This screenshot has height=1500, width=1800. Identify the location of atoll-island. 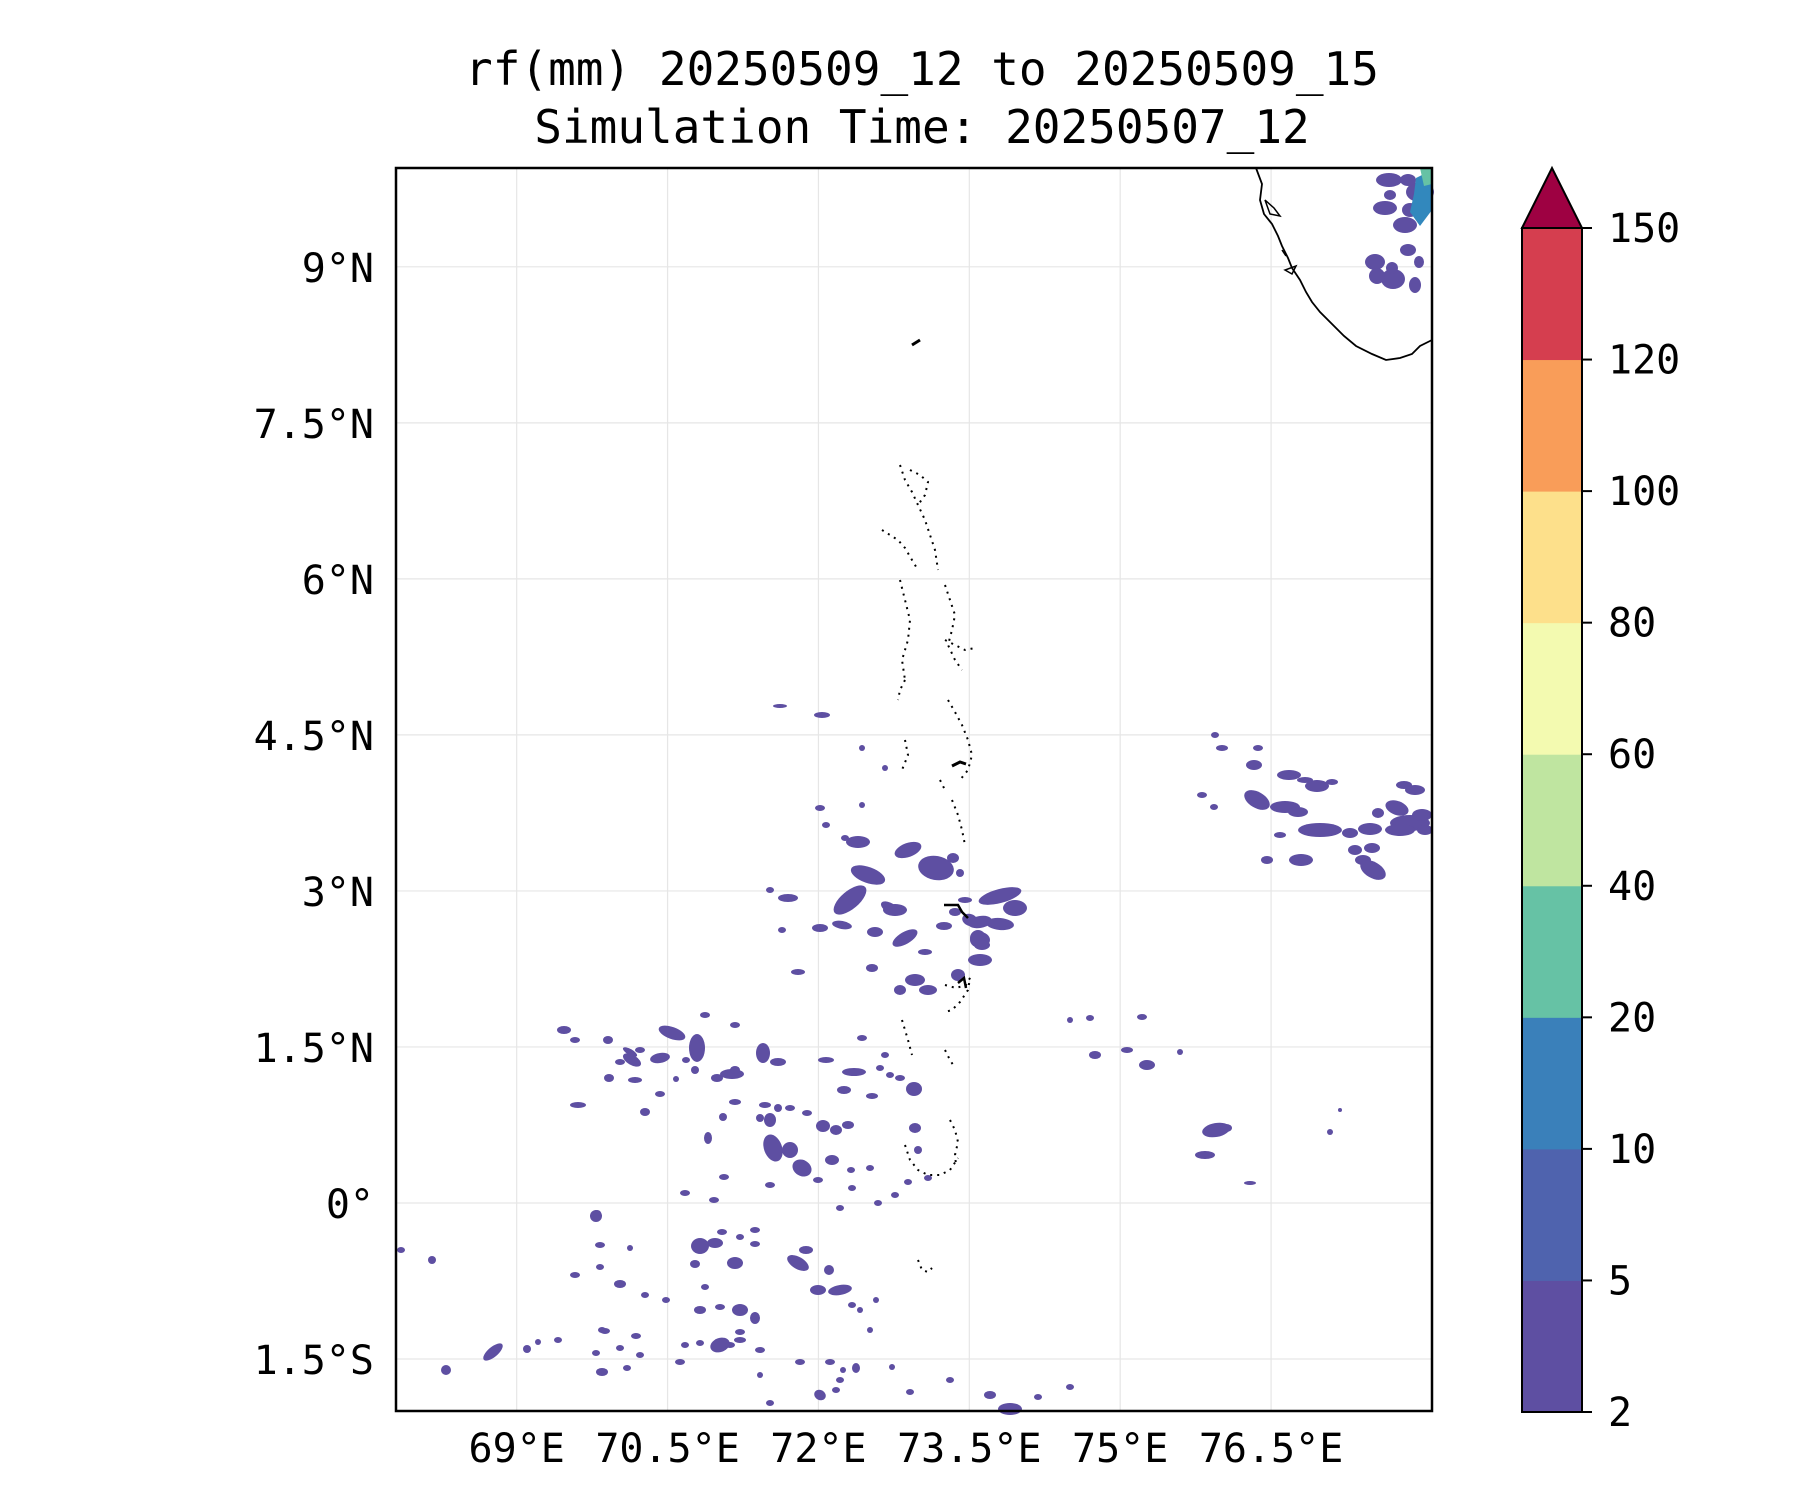
(956, 911).